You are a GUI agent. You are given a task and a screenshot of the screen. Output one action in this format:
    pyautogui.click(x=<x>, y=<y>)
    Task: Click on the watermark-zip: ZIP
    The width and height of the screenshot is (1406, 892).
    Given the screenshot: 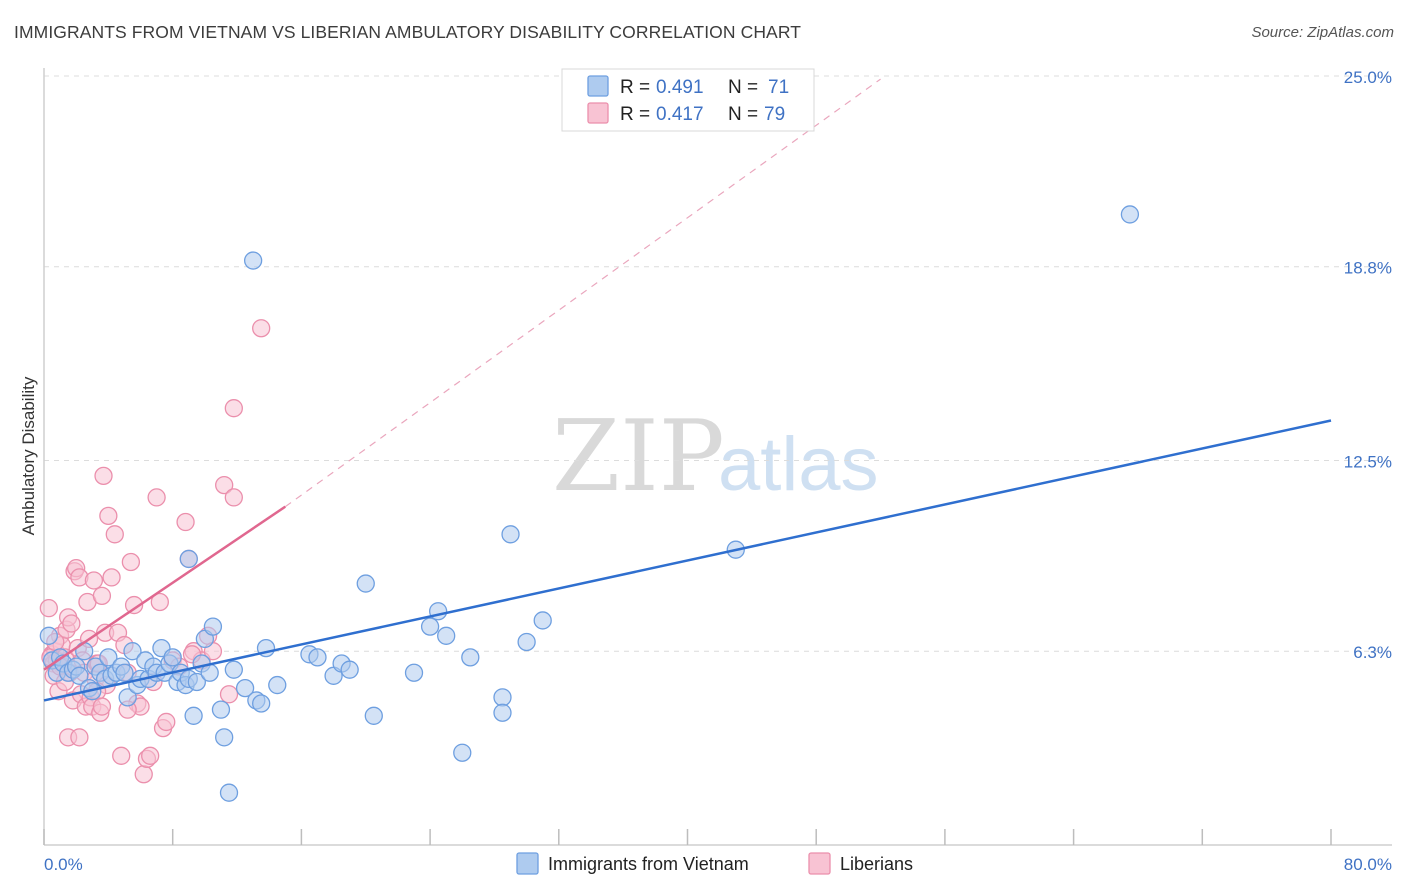 What is the action you would take?
    pyautogui.click(x=638, y=457)
    